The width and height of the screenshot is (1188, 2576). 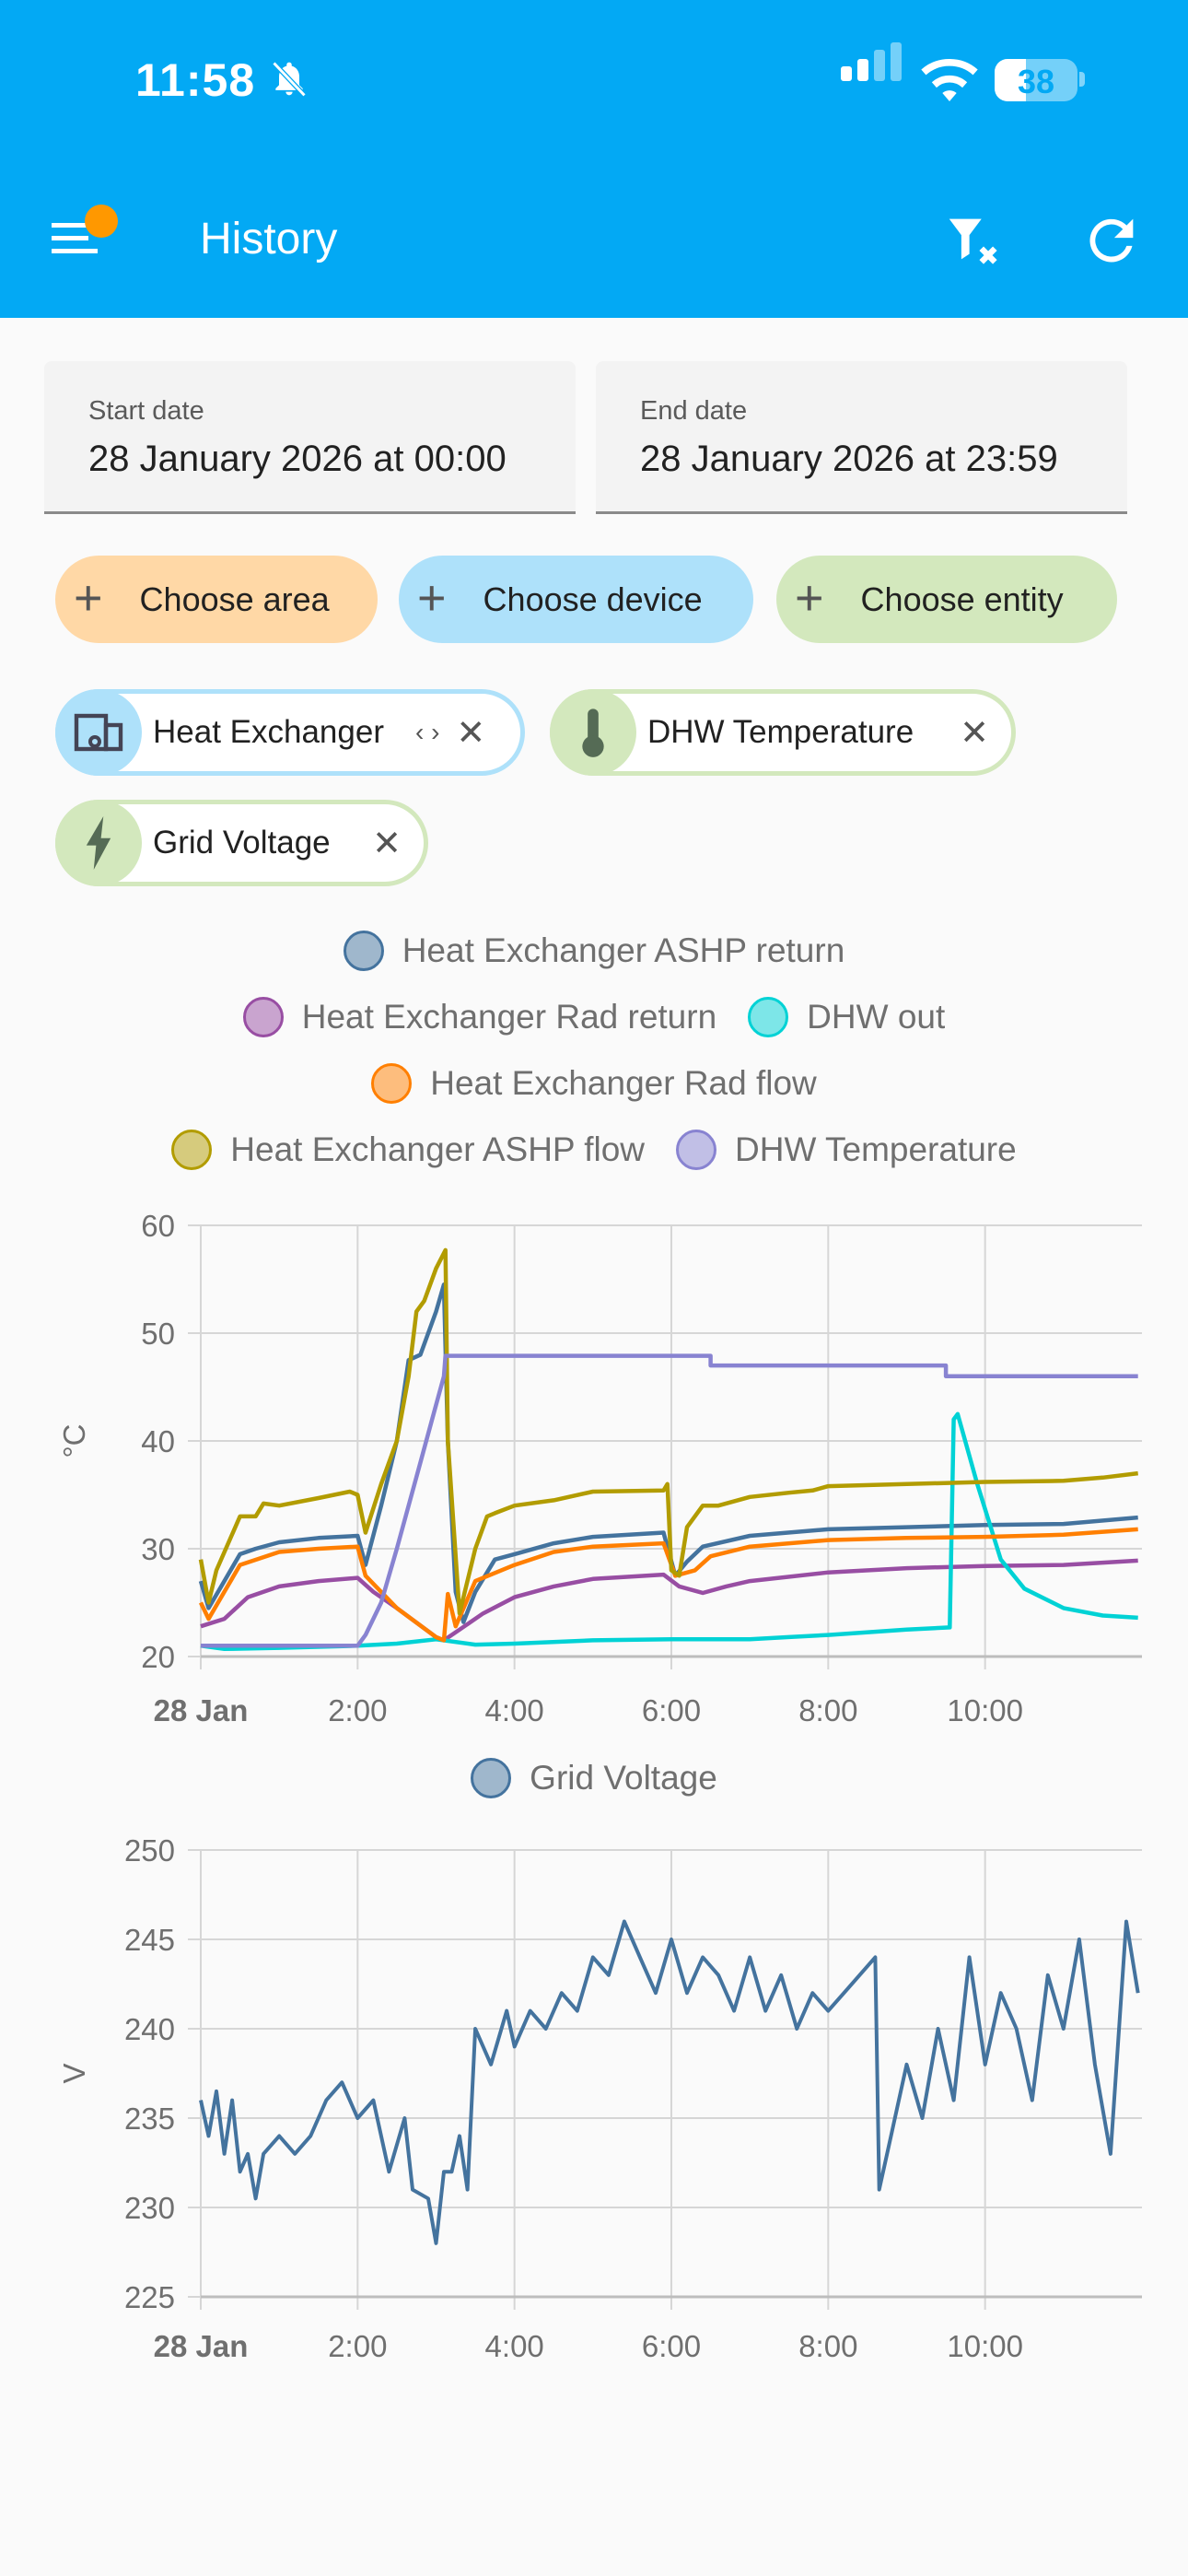 What do you see at coordinates (149, 1850) in the screenshot?
I see `y-tick-label: 250` at bounding box center [149, 1850].